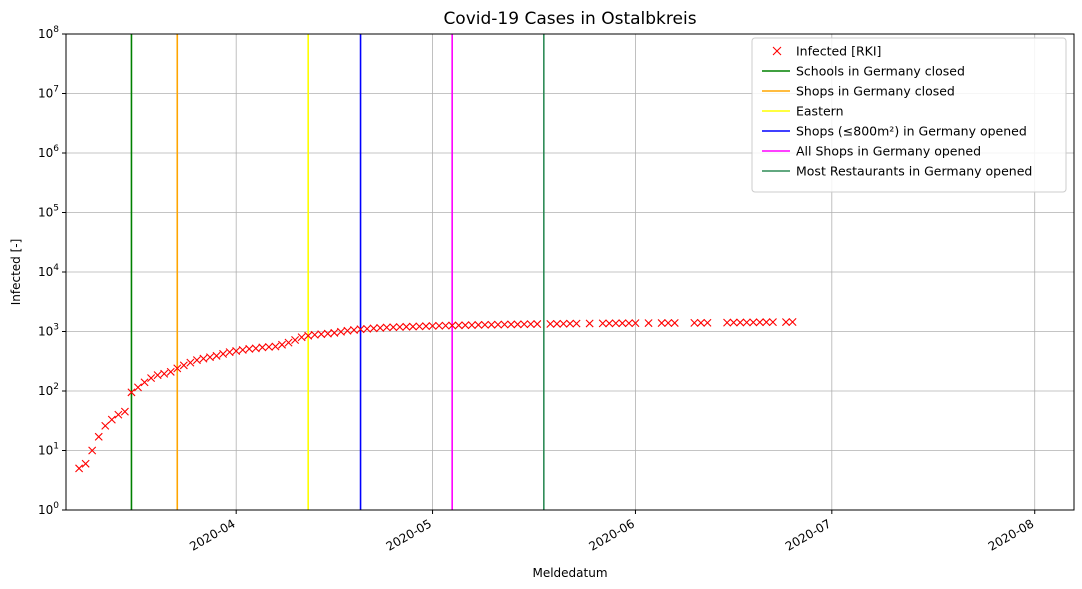 Image resolution: width=1082 pixels, height=589 pixels. I want to click on legend-label: Shops (≤800m²) in Germany opened, so click(911, 131).